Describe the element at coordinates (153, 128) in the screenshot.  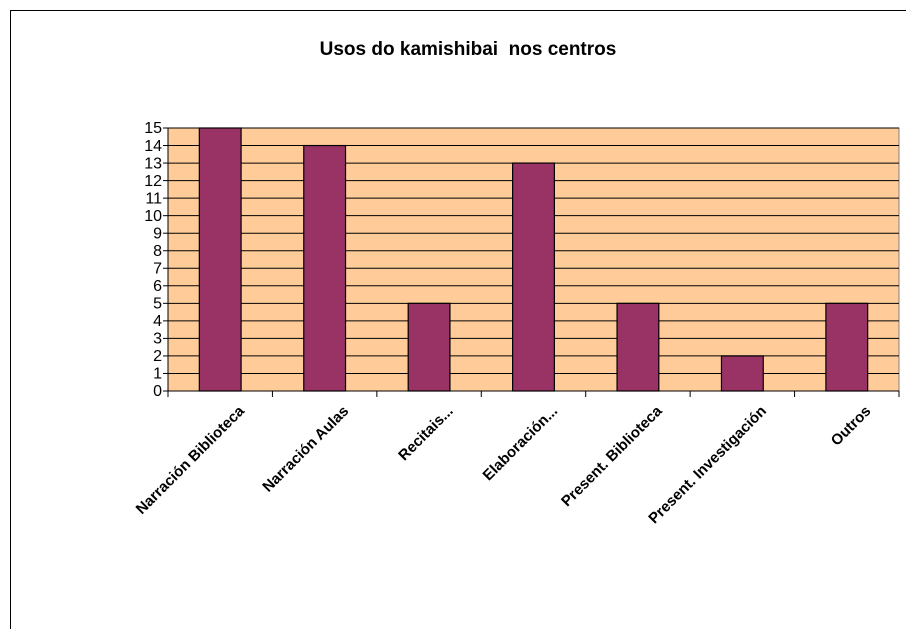
I see `y-tick-label: 15` at that location.